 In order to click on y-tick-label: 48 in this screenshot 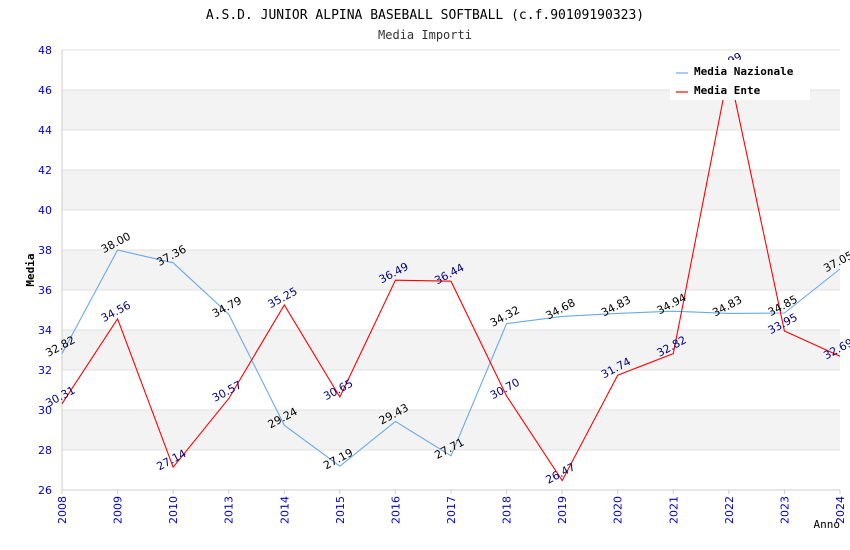, I will do `click(45, 50)`.